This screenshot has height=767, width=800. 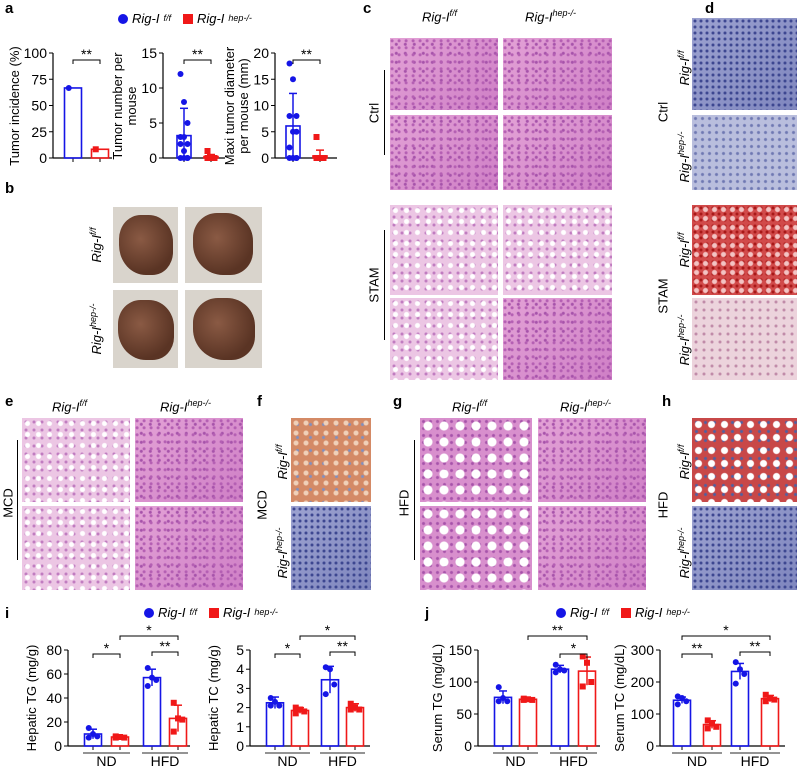 I want to click on y-tick-label: 80, so click(x=54, y=650).